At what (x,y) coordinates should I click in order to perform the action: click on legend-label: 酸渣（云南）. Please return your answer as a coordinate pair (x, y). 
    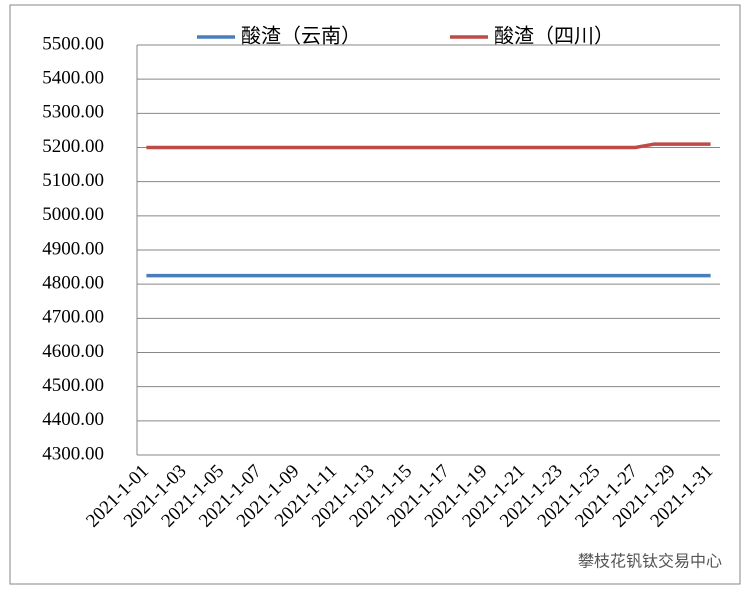
    Looking at the image, I should click on (301, 36).